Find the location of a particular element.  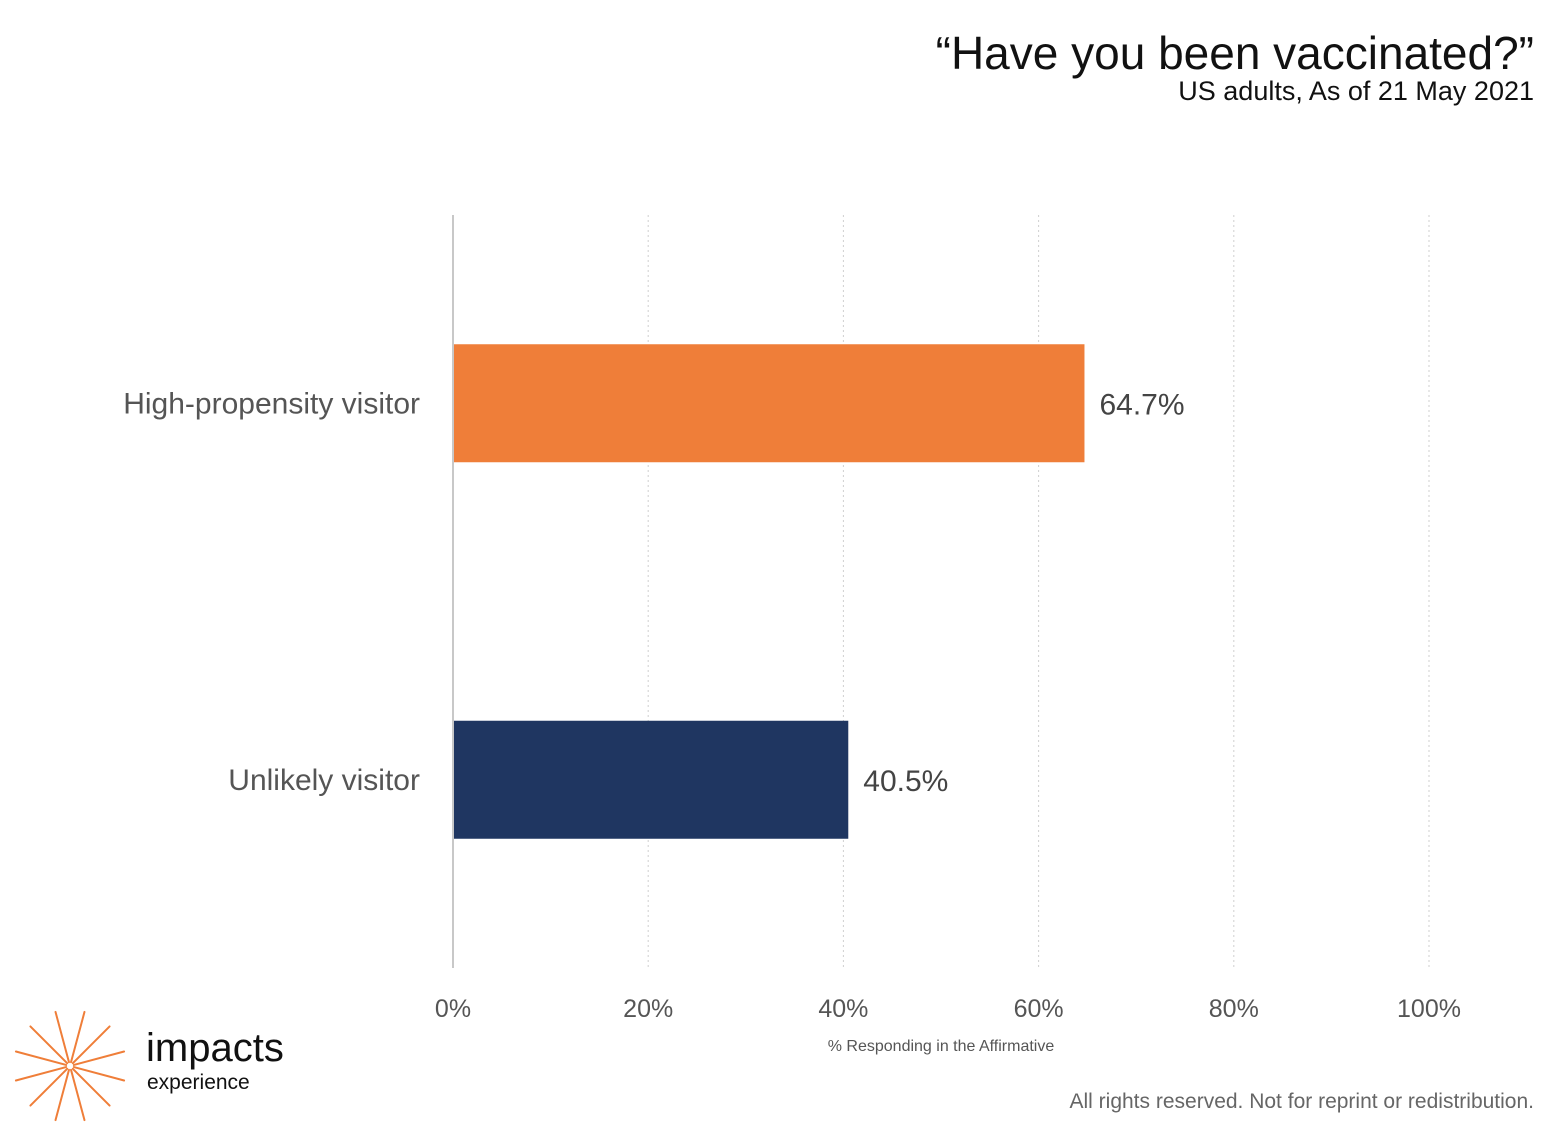

x-tick-label-80: 80% is located at coordinates (1234, 1009).